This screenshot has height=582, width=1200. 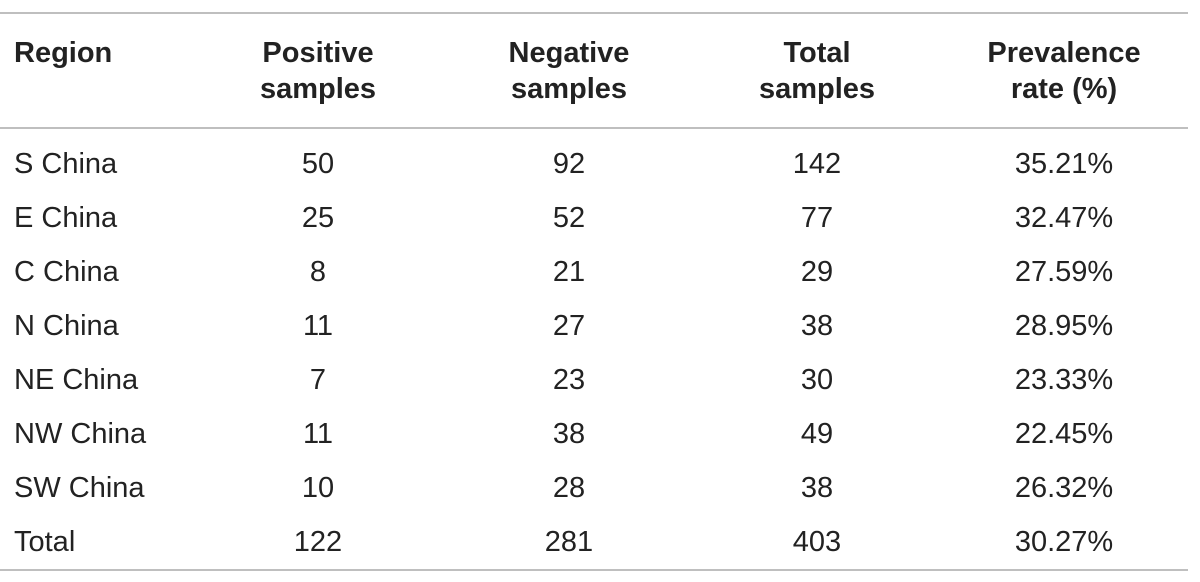 What do you see at coordinates (318, 70) in the screenshot?
I see `header-positive-samples: Positive samples` at bounding box center [318, 70].